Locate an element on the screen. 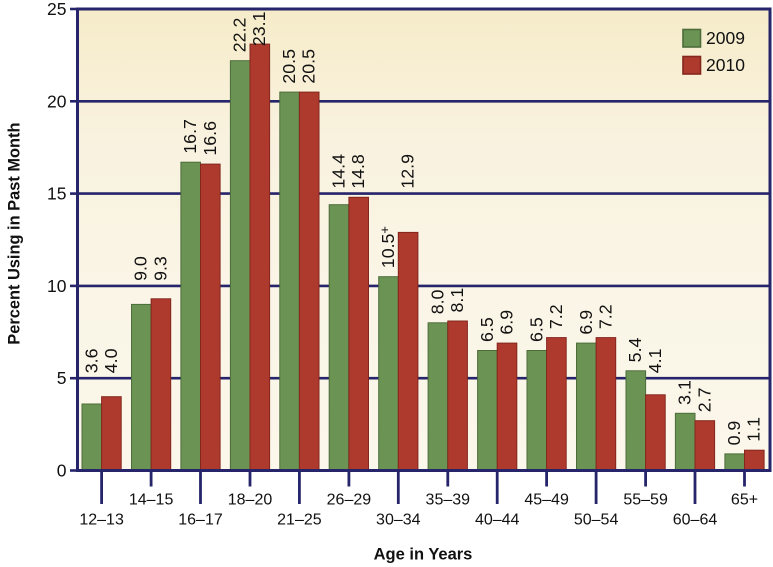 The image size is (773, 567). svg-text: 14.4 is located at coordinates (339, 171).